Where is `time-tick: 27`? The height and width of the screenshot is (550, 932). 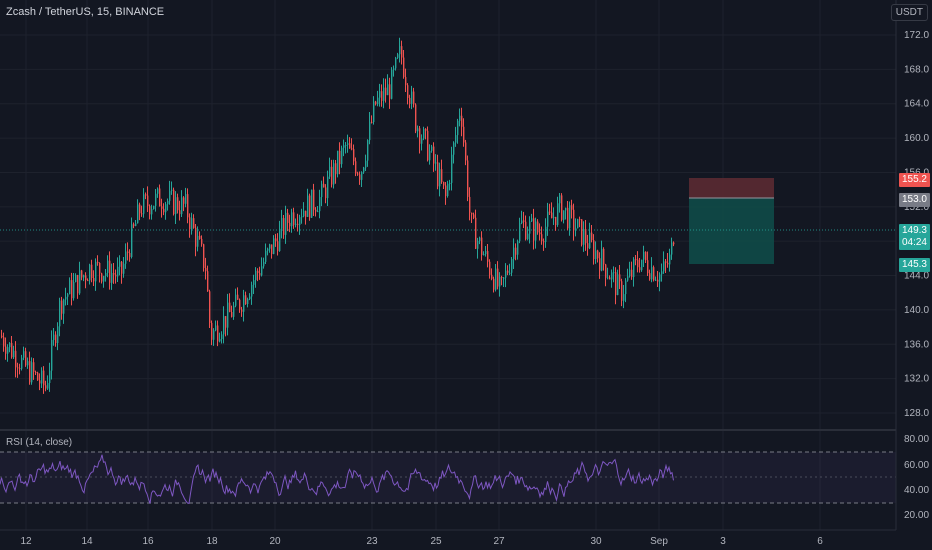
time-tick: 27 is located at coordinates (499, 541).